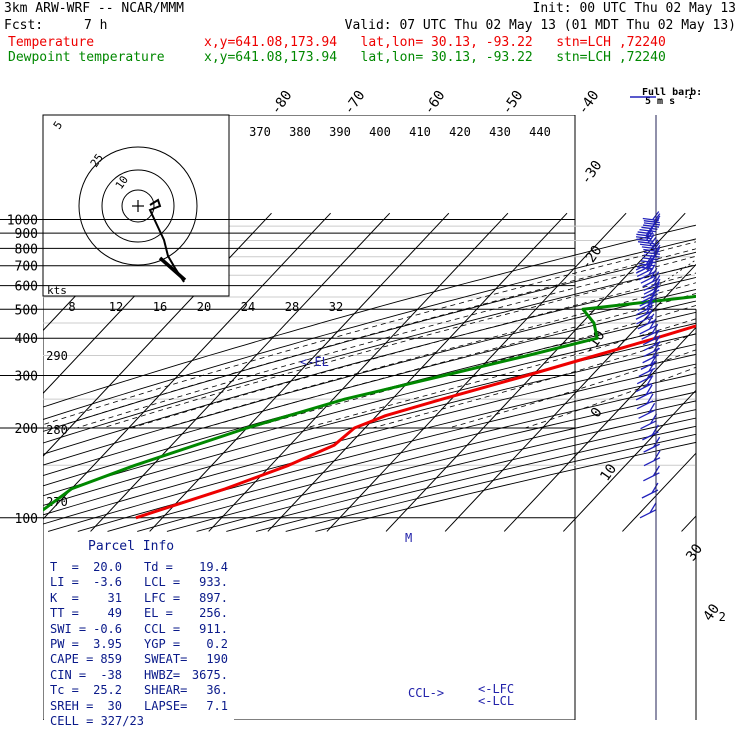 The height and width of the screenshot is (740, 740). What do you see at coordinates (158, 613) in the screenshot?
I see `parcel-key: EL =` at bounding box center [158, 613].